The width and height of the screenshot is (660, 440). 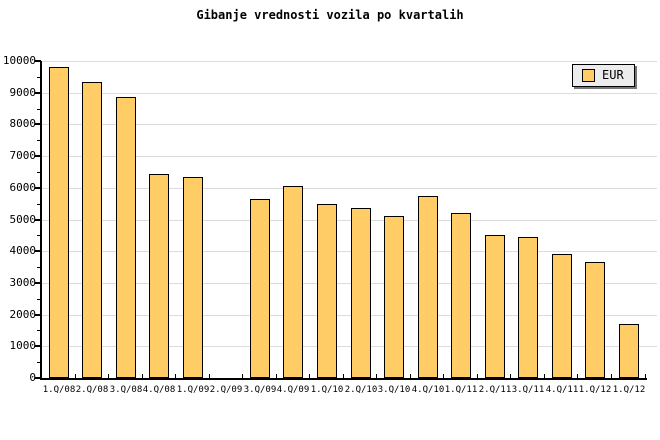 What do you see at coordinates (394, 390) in the screenshot?
I see `x-tick-label: 3.Q/10` at bounding box center [394, 390].